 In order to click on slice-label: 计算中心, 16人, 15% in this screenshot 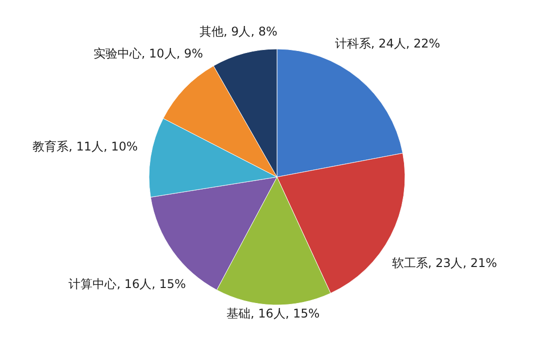, I will do `click(127, 283)`.